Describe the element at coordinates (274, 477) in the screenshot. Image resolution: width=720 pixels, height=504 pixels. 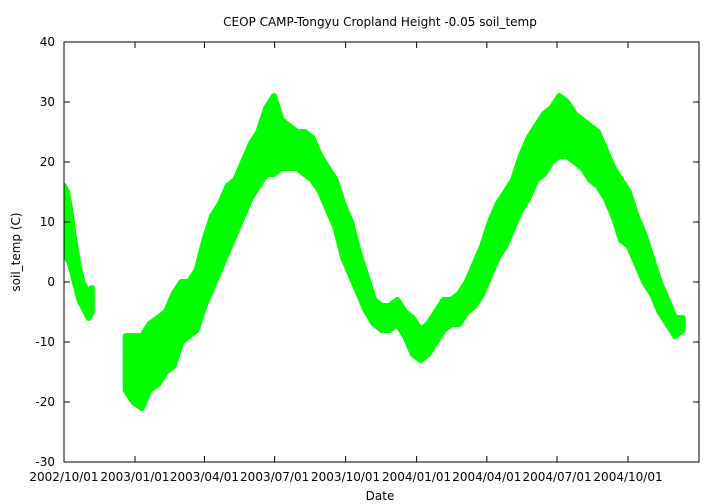
I see `x-tick-label: 2003/07/01` at that location.